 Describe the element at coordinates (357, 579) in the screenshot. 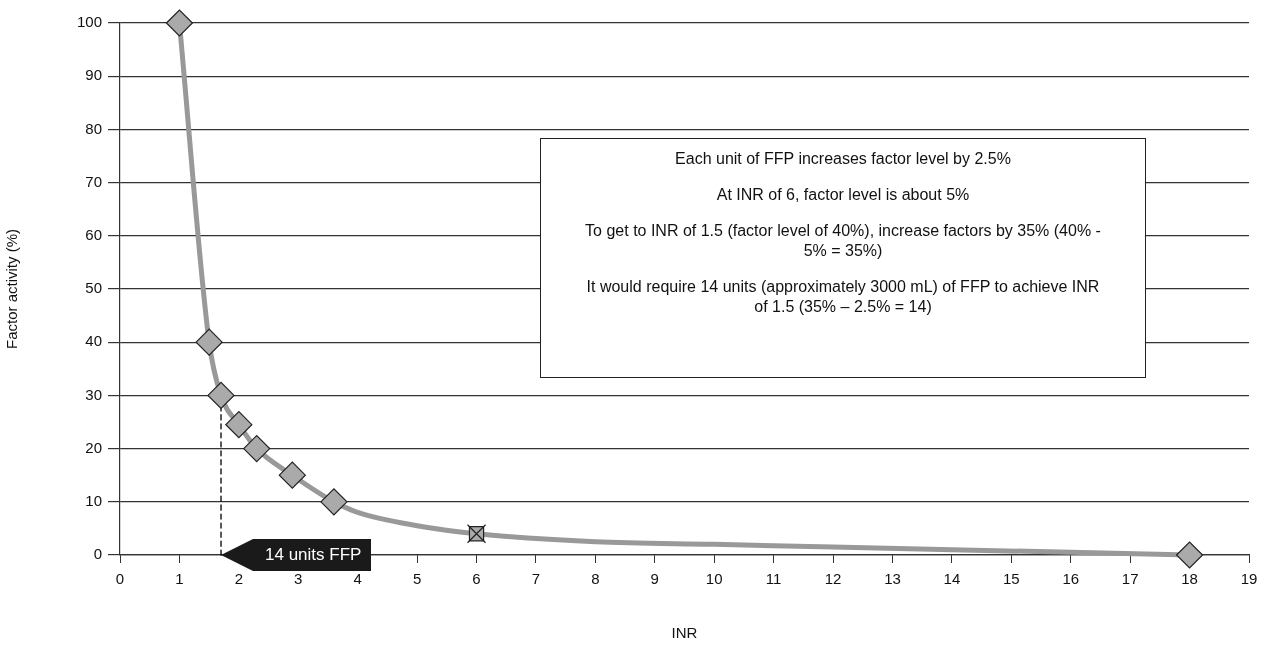

I see `x-tick-label: 4` at that location.